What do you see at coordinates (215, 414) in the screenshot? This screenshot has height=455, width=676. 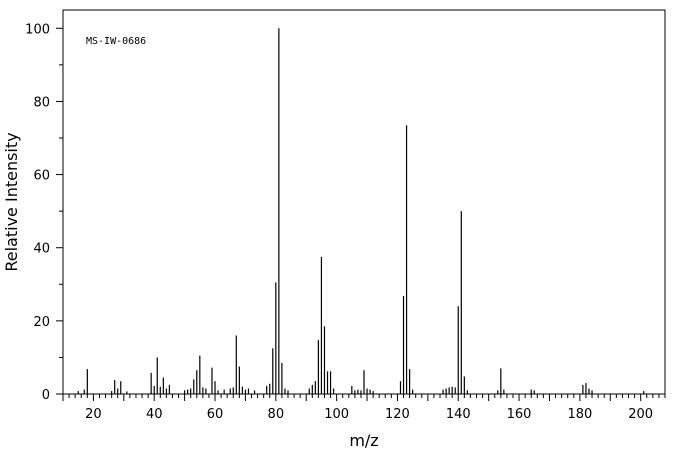 I see `x-tick-label: 60` at bounding box center [215, 414].